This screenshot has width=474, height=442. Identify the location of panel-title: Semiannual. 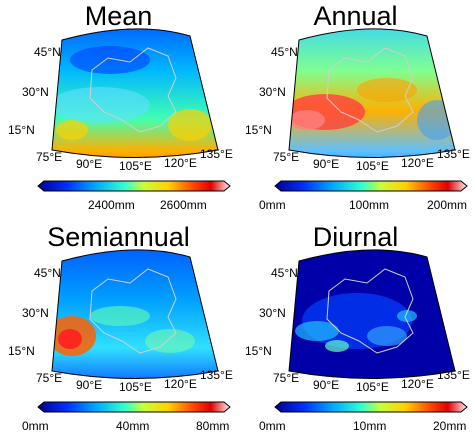
(118, 237).